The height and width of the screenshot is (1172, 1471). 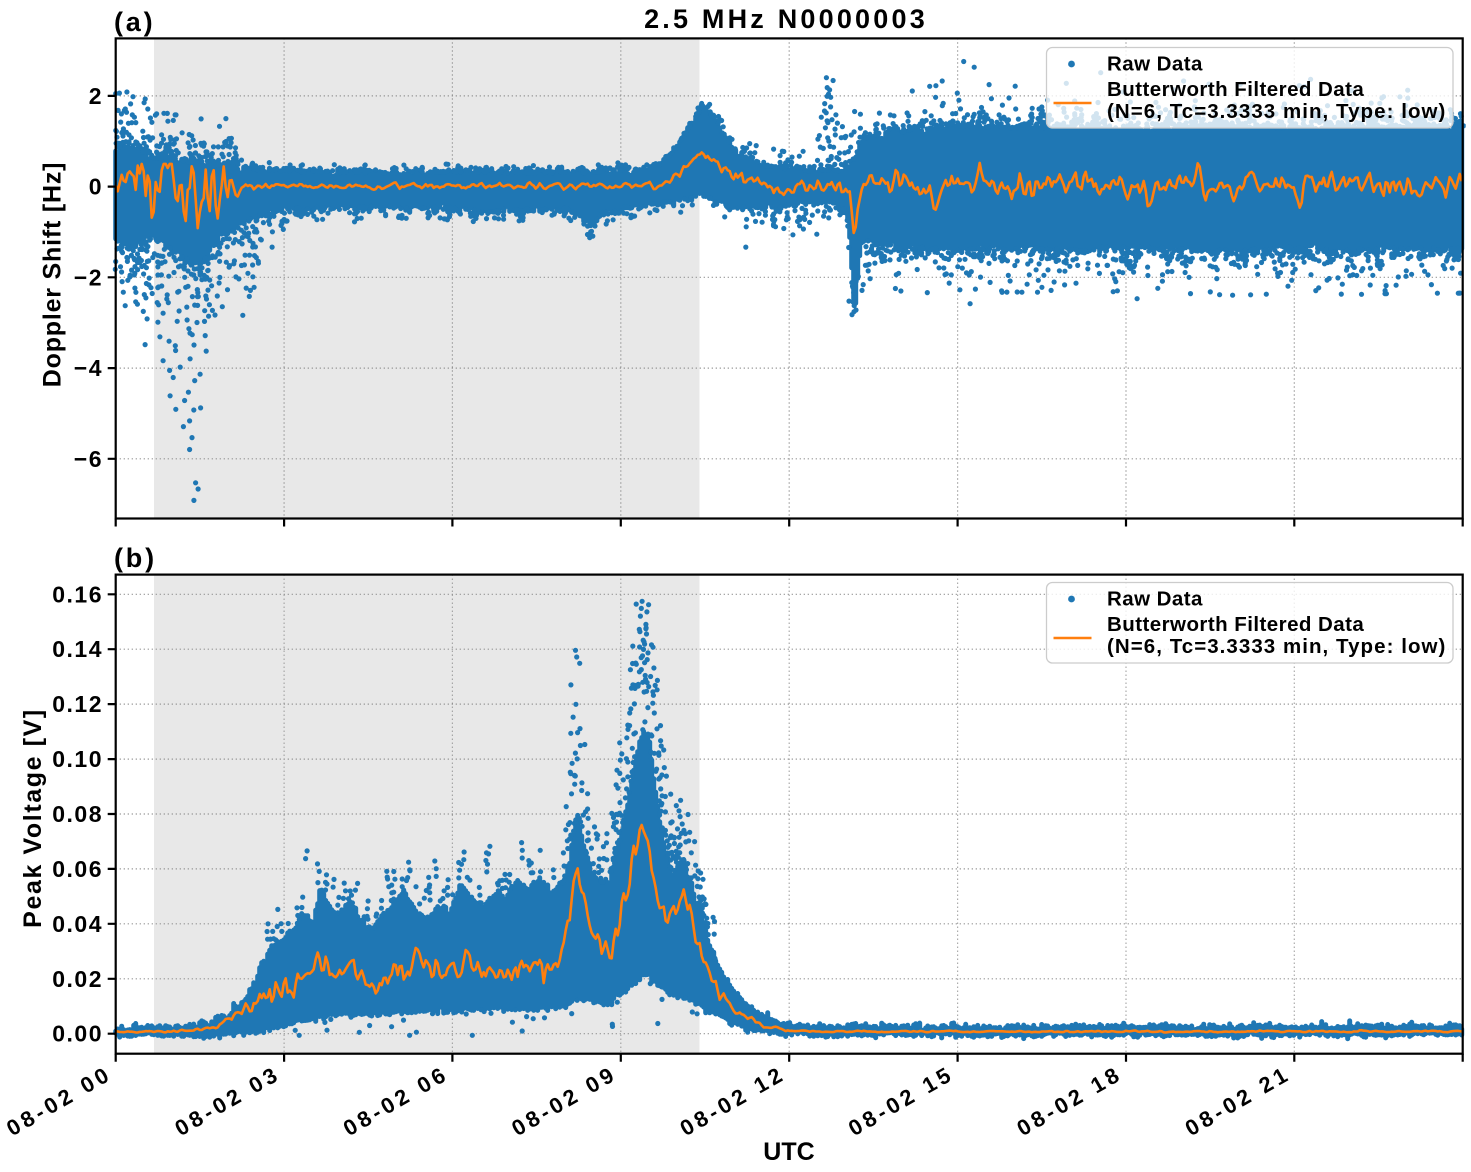 What do you see at coordinates (77, 869) in the screenshot?
I see `svg-text: 0.06` at bounding box center [77, 869].